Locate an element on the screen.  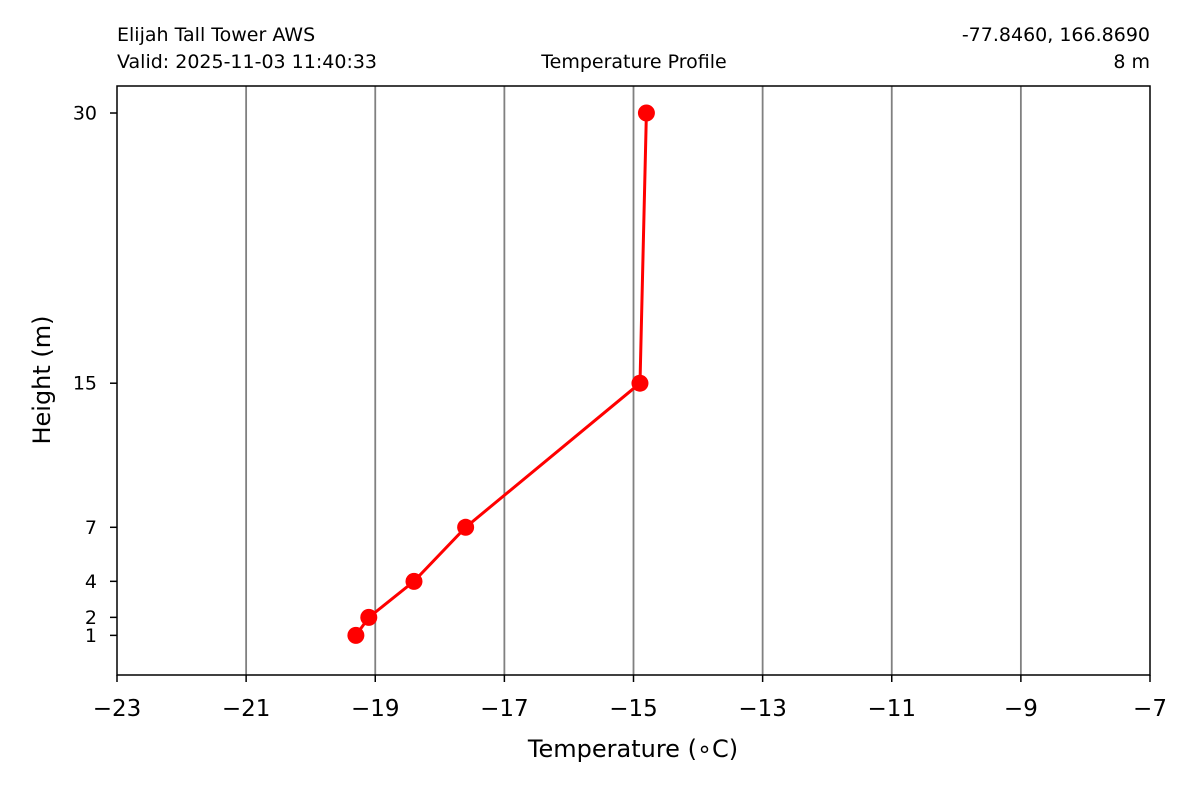
y-tick-label: 30 is located at coordinates (85, 114).